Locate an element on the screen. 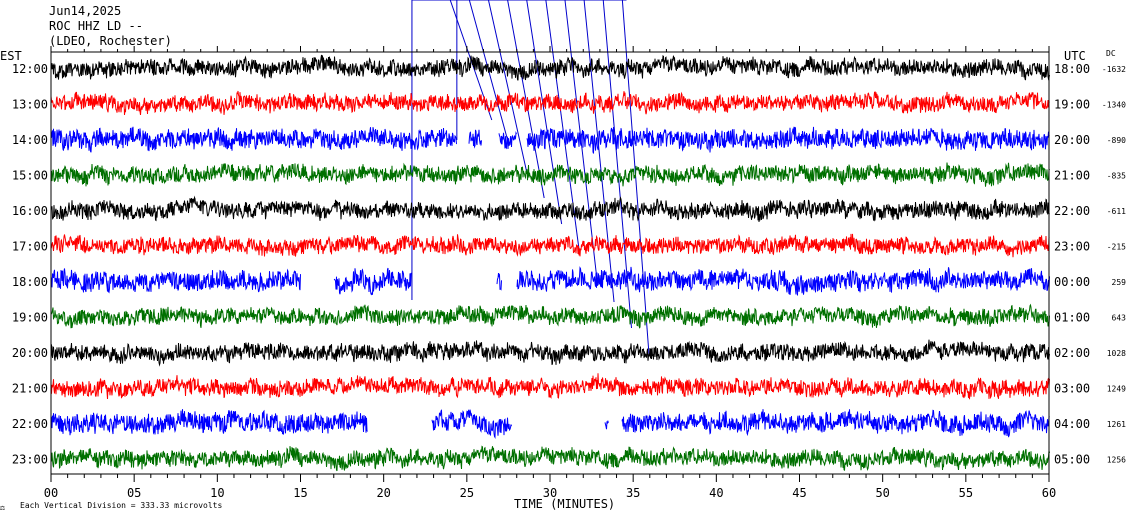 Image resolution: width=1130 pixels, height=519 pixels. dc-offset-label: 1249 is located at coordinates (1116, 389).